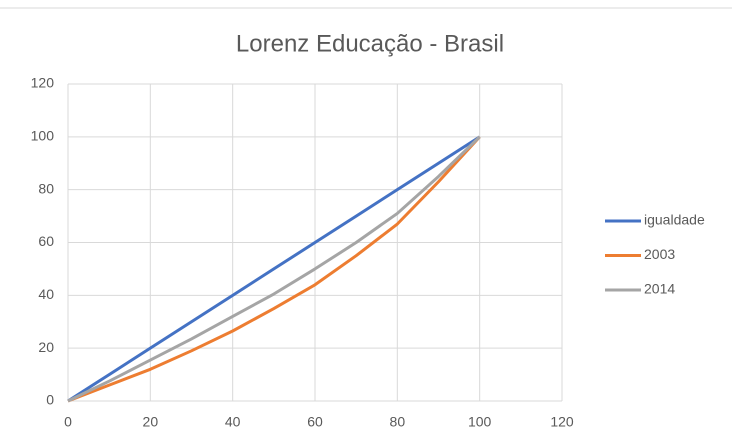 Image resolution: width=732 pixels, height=443 pixels. What do you see at coordinates (43, 83) in the screenshot?
I see `y-tick-label: 120` at bounding box center [43, 83].